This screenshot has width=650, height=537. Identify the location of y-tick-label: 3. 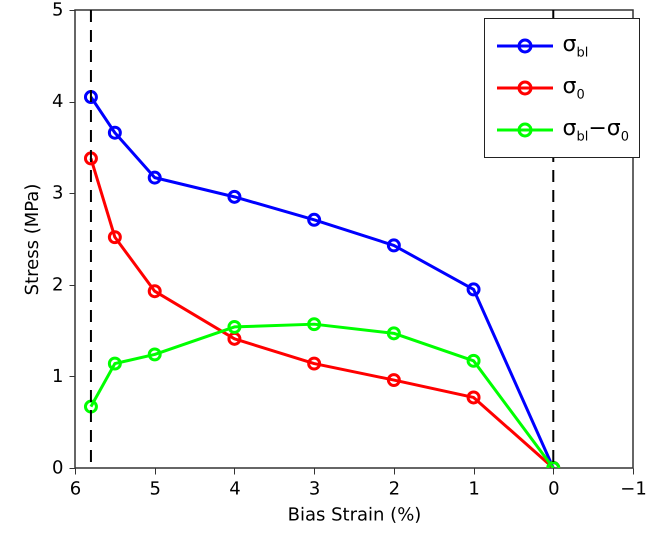
(58, 193).